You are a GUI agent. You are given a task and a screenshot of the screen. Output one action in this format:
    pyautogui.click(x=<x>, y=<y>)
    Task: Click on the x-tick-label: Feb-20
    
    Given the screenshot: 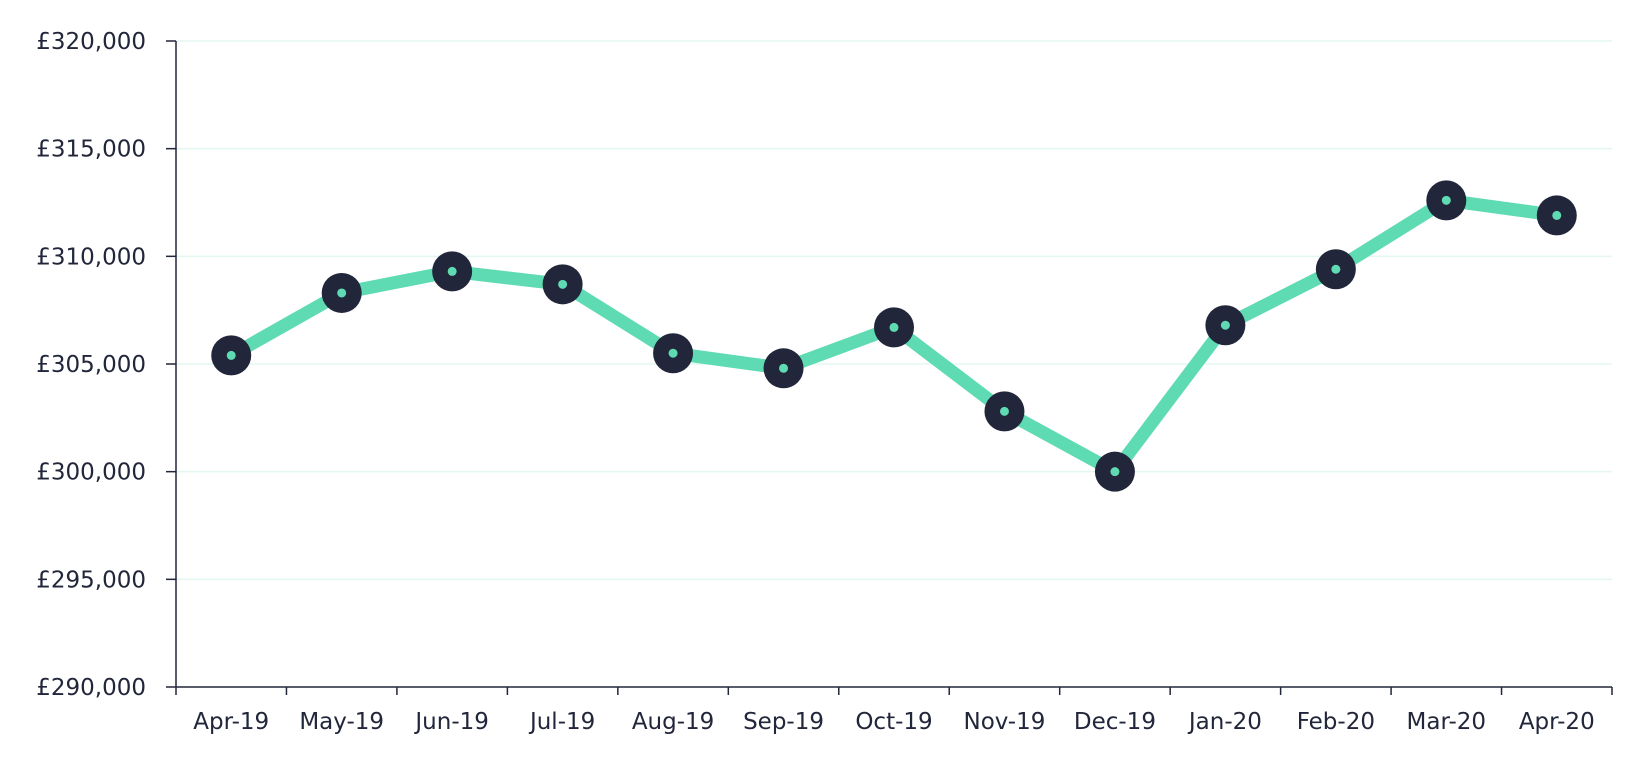 What is the action you would take?
    pyautogui.click(x=1336, y=722)
    